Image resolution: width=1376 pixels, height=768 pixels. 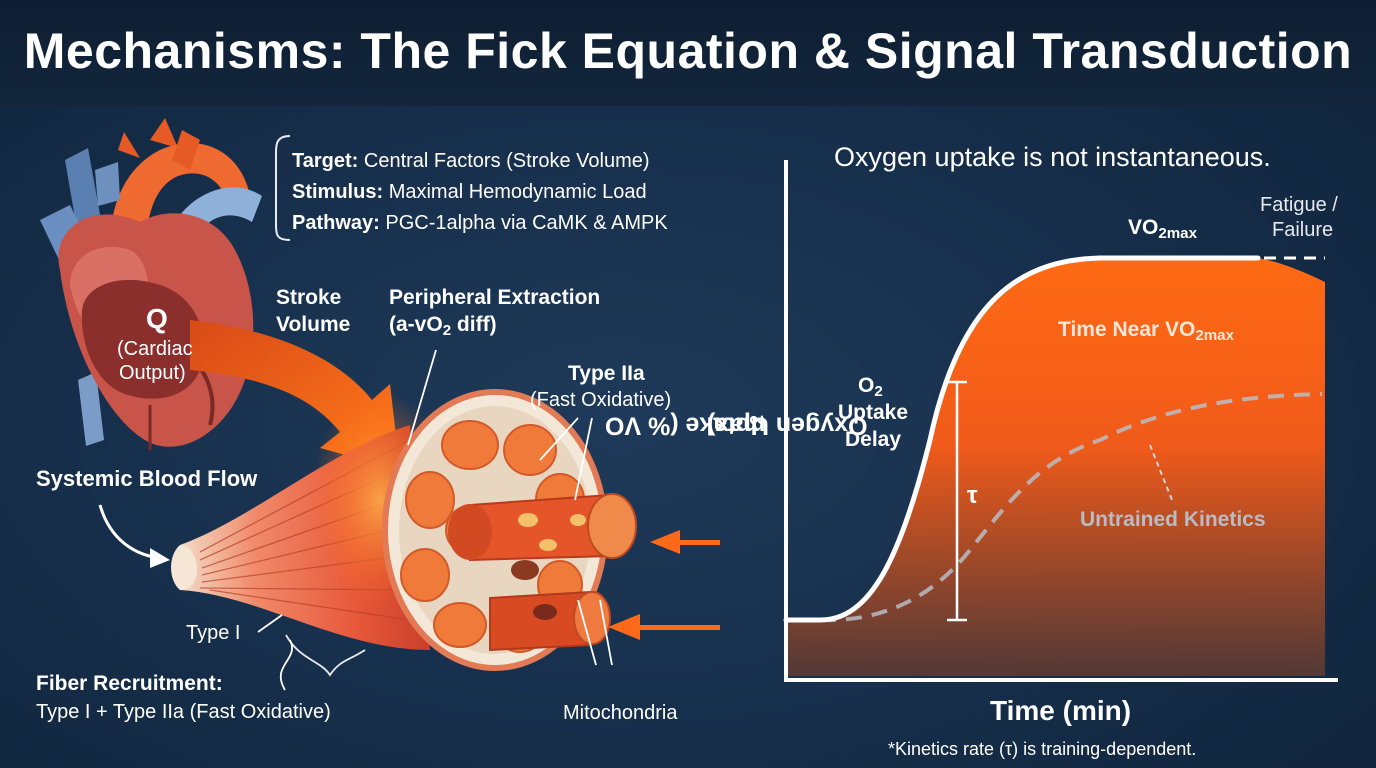 I want to click on fatigue-label-2: Failure, so click(x=1303, y=230).